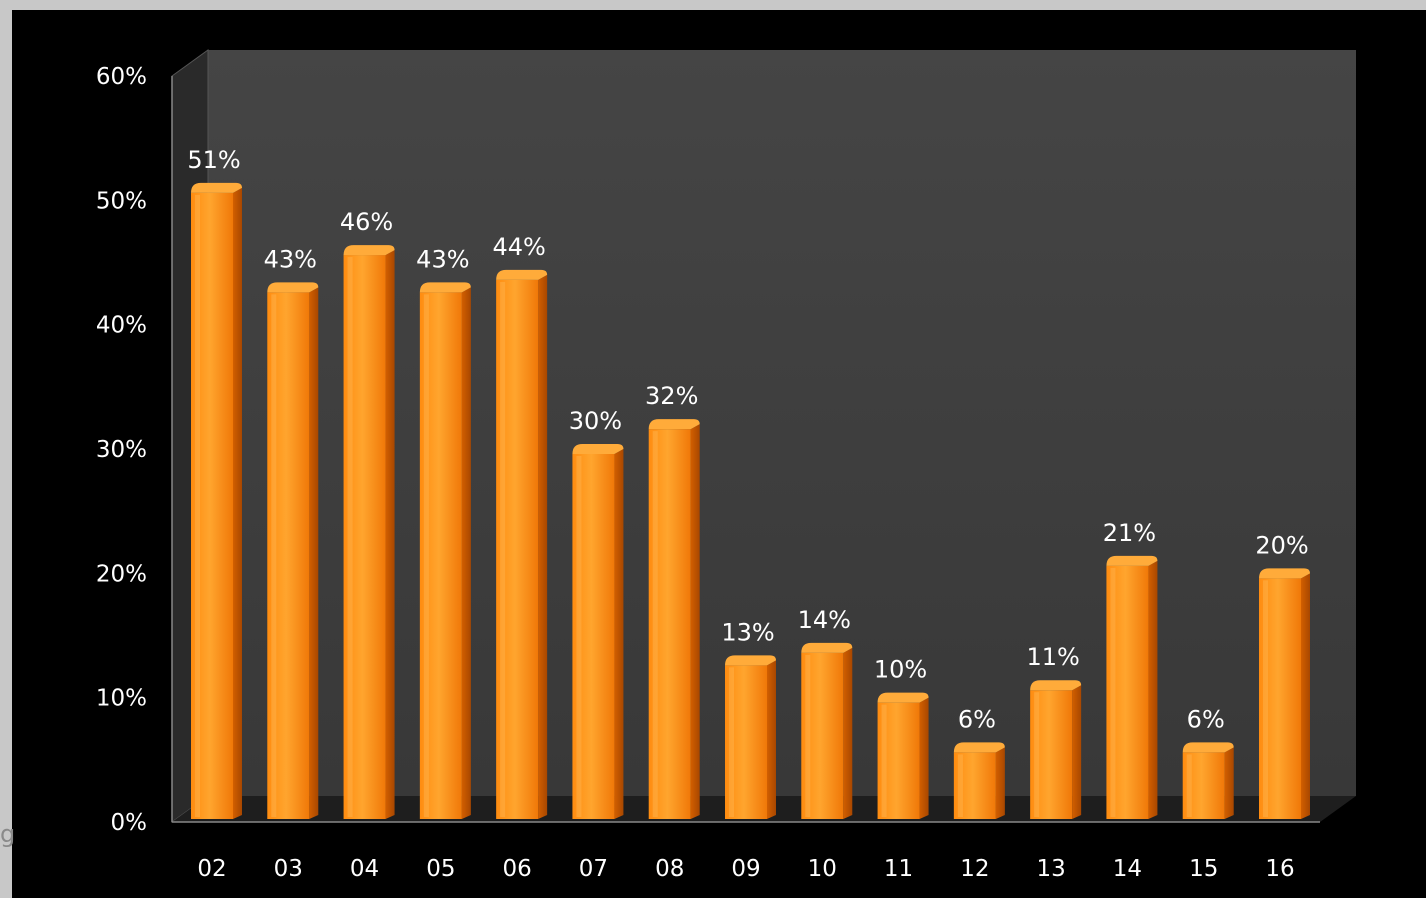 Image resolution: width=1426 pixels, height=898 pixels. What do you see at coordinates (121, 77) in the screenshot?
I see `y-tick-label: 60%` at bounding box center [121, 77].